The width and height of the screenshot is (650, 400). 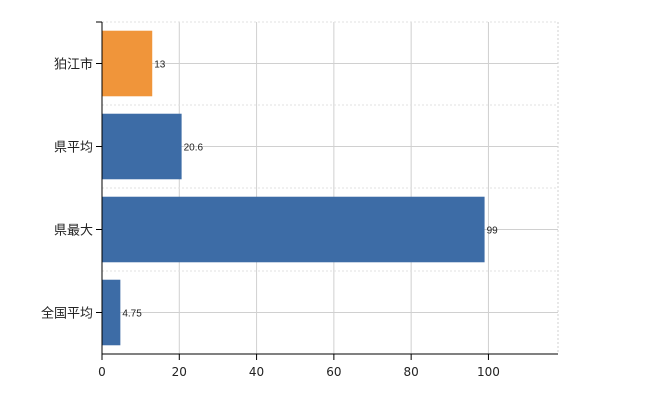 I want to click on x-tick-label: 20, so click(x=179, y=372).